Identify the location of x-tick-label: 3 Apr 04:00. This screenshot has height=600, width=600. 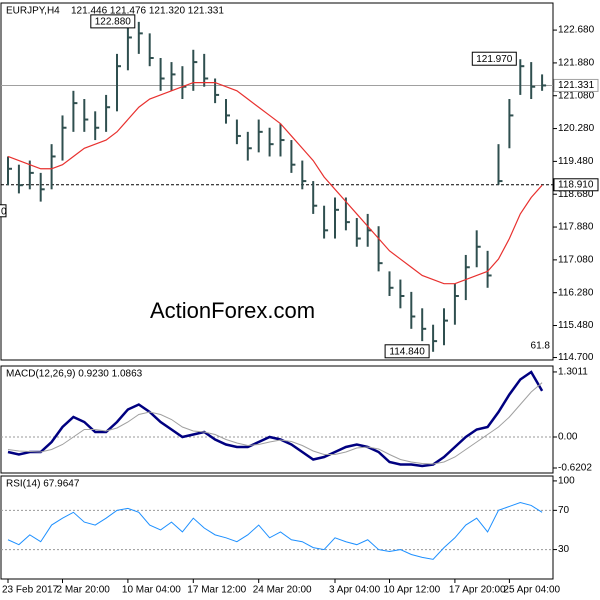
(355, 590).